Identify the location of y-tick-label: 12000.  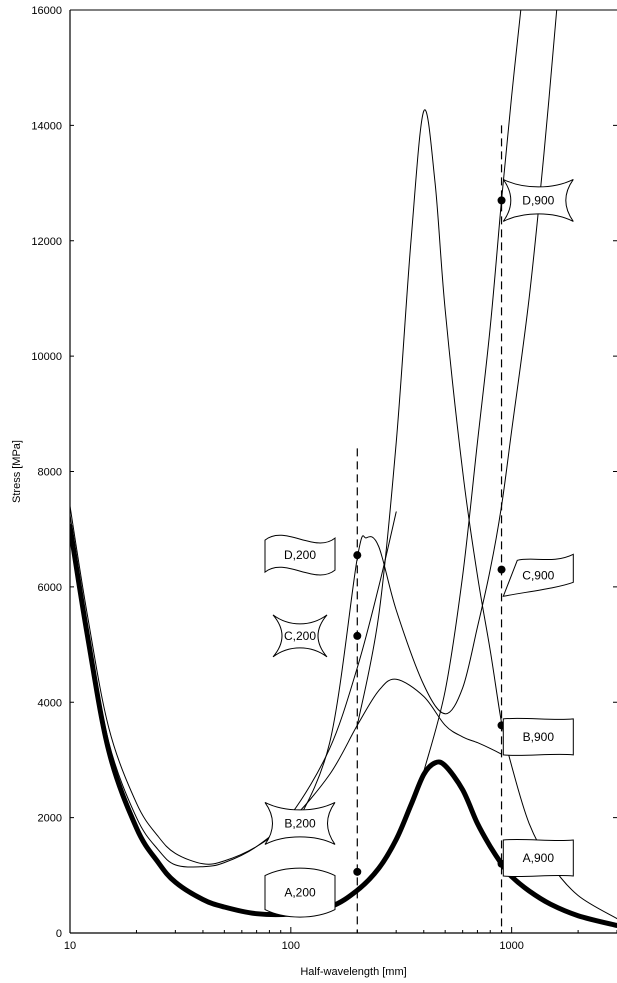
(46, 242).